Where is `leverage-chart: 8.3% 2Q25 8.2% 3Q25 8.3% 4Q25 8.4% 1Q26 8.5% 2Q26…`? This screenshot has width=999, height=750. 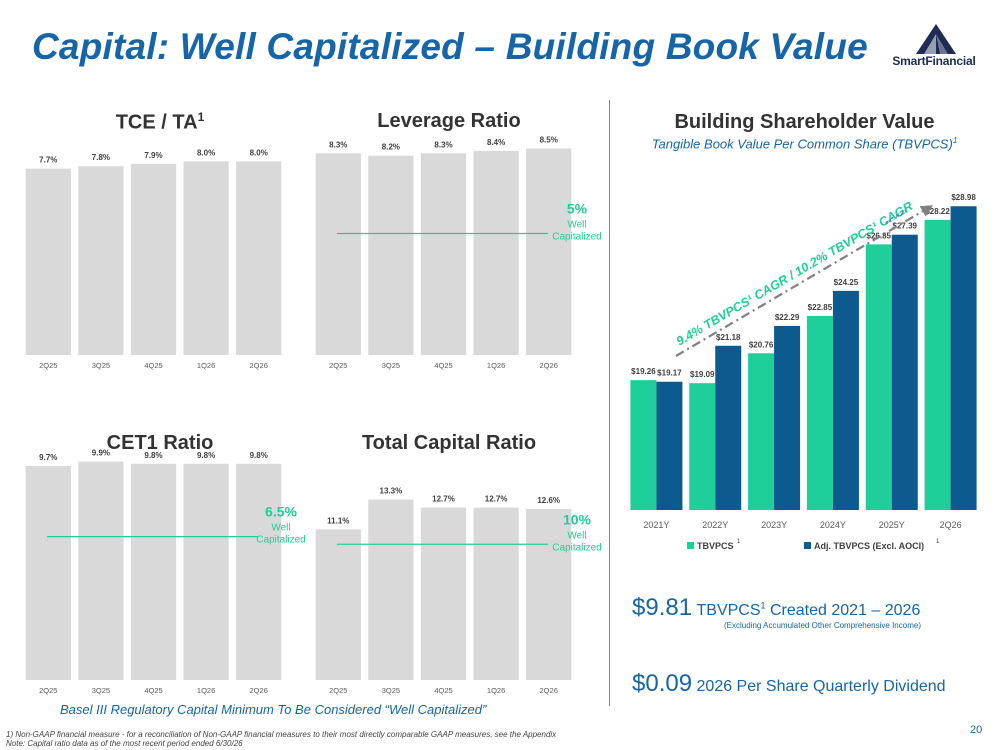 leverage-chart: 8.3% 2Q25 8.2% 3Q25 8.3% 4Q25 8.4% 1Q26 8.5% 2Q26… is located at coordinates (458, 252).